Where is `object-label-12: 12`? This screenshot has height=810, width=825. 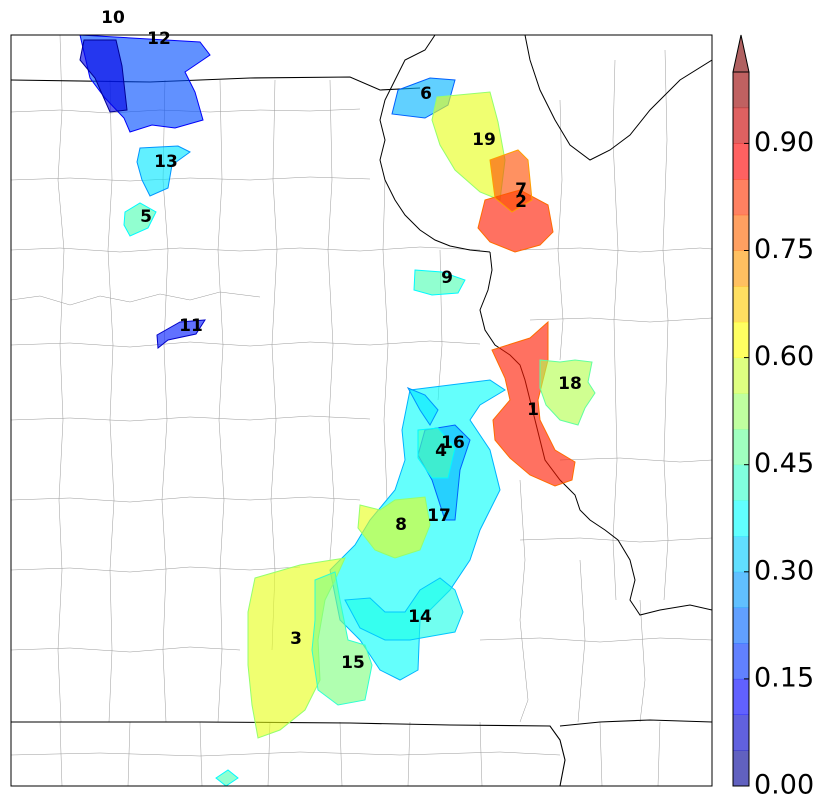 object-label-12: 12 is located at coordinates (159, 39).